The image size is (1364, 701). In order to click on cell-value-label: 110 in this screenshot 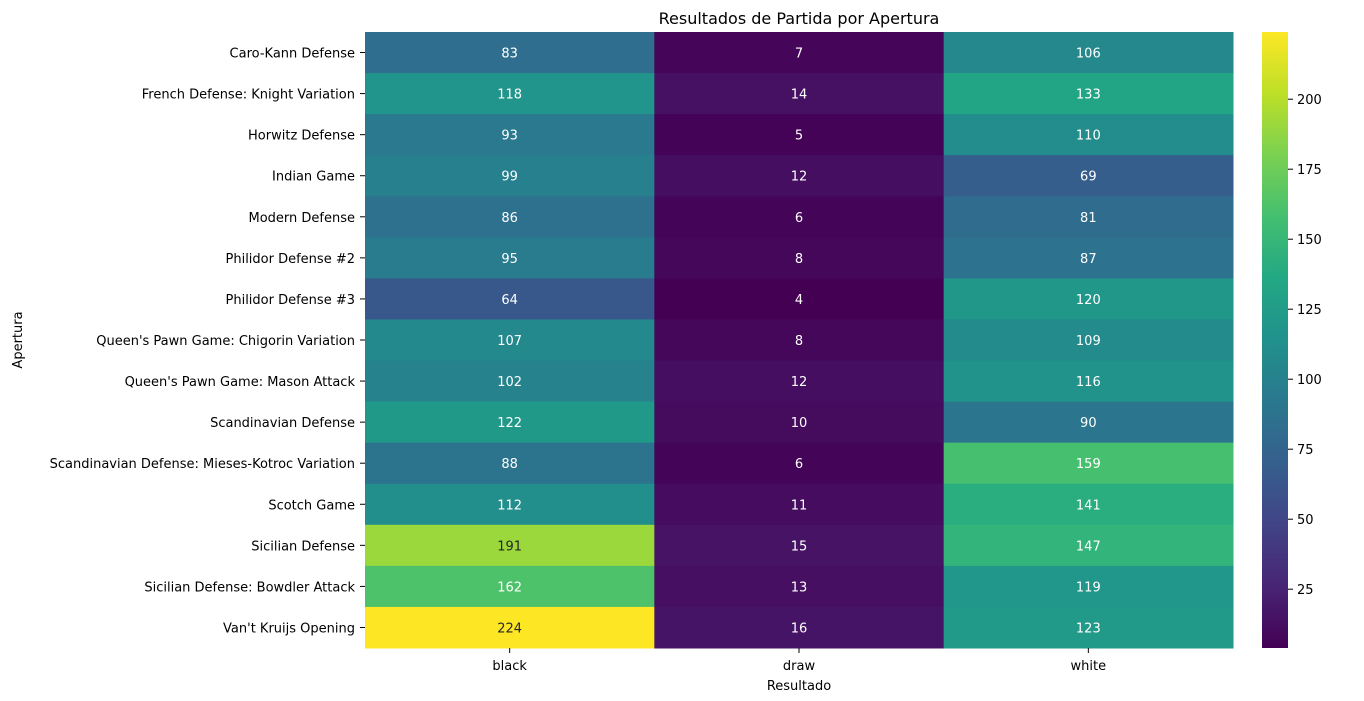, I will do `click(1088, 136)`.